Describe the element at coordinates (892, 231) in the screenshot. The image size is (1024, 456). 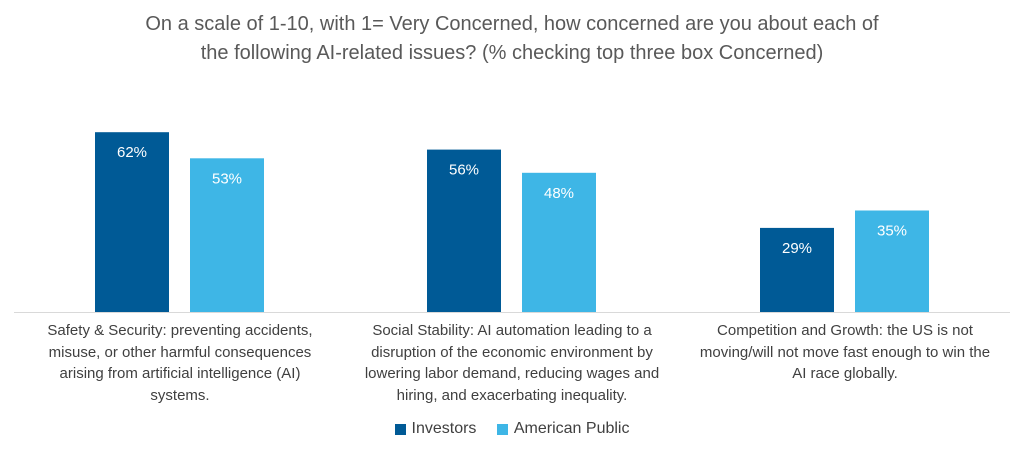
I see `data-label-american-public-3: 35%` at that location.